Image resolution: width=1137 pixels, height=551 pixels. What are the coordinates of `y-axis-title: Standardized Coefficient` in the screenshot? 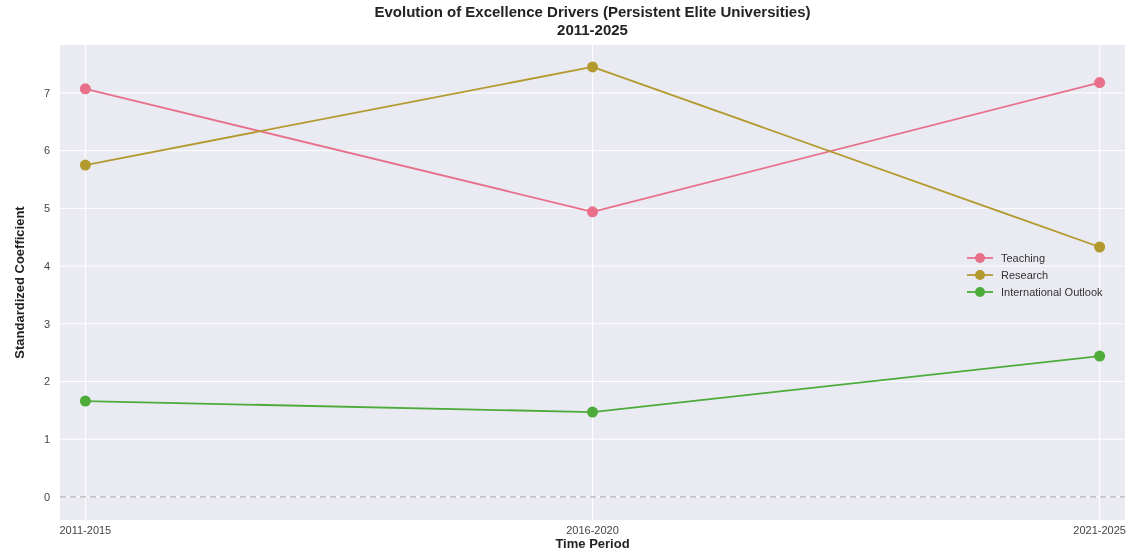 It's located at (19, 282).